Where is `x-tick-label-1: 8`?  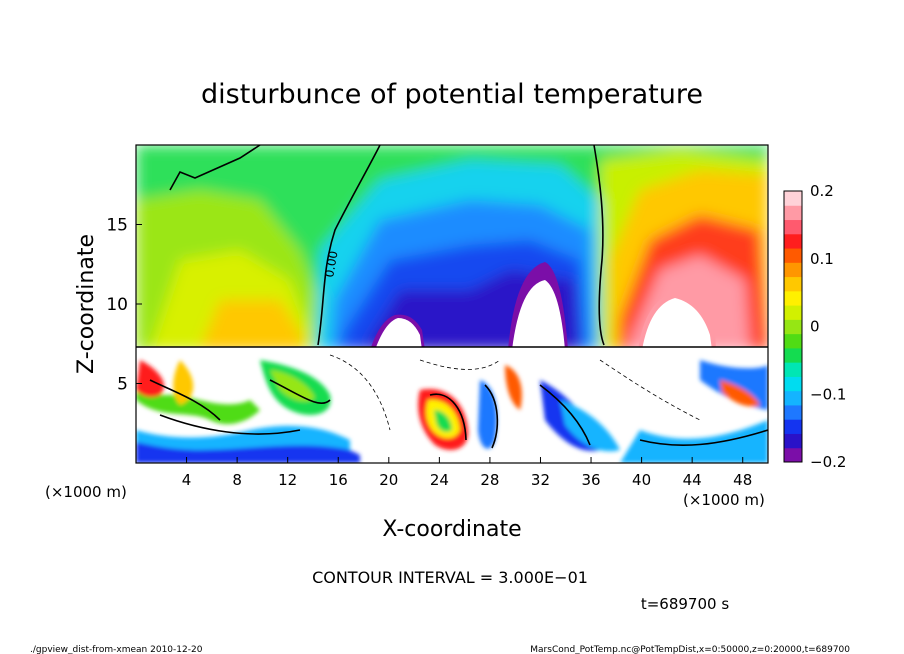
x-tick-label-1: 8 is located at coordinates (237, 480).